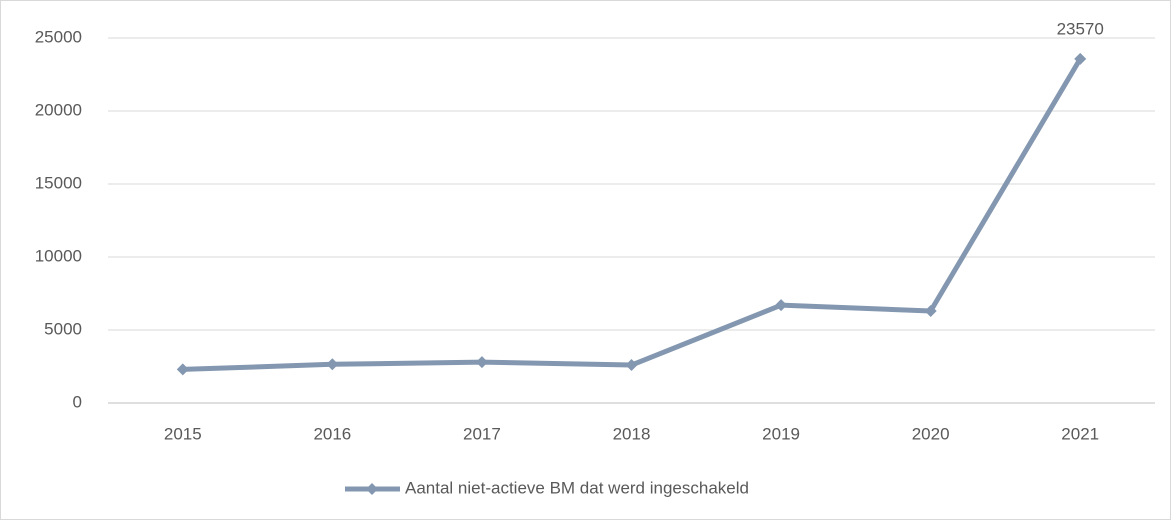  What do you see at coordinates (58, 182) in the screenshot?
I see `y-tick-label: 15000` at bounding box center [58, 182].